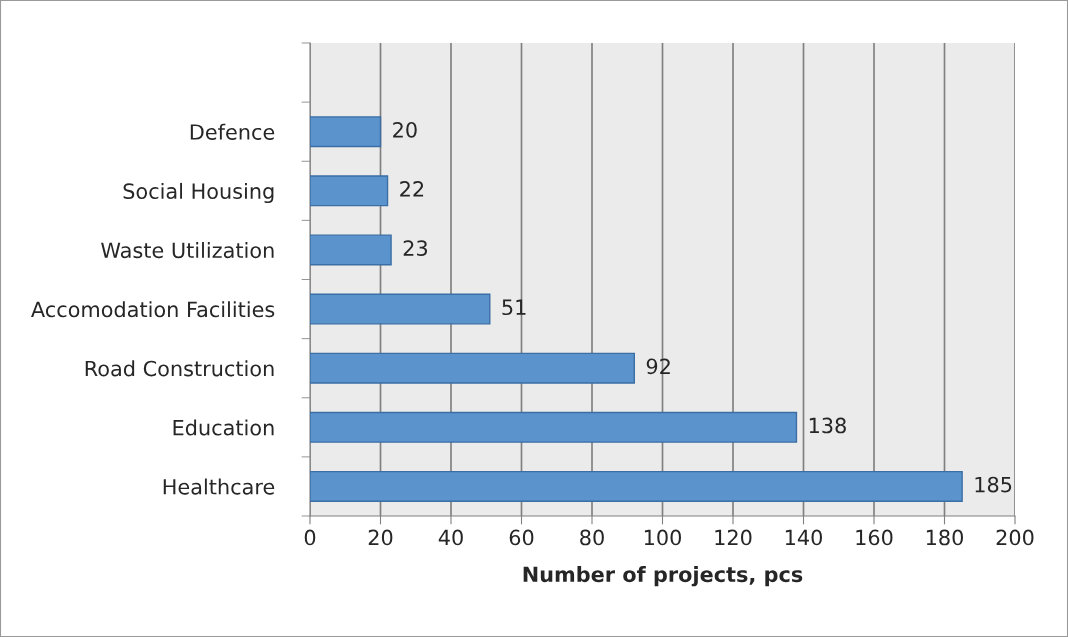 This screenshot has height=637, width=1068. Describe the element at coordinates (944, 537) in the screenshot. I see `x-tick-label: 180` at that location.